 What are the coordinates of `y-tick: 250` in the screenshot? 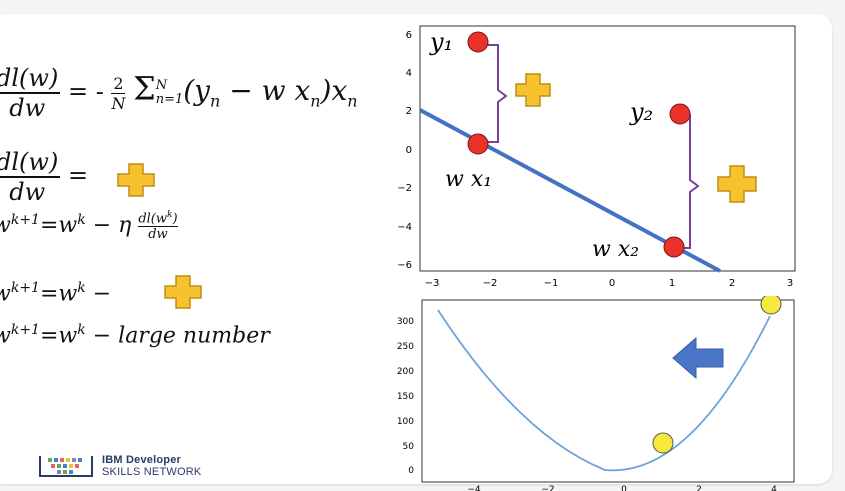 It's located at (405, 347).